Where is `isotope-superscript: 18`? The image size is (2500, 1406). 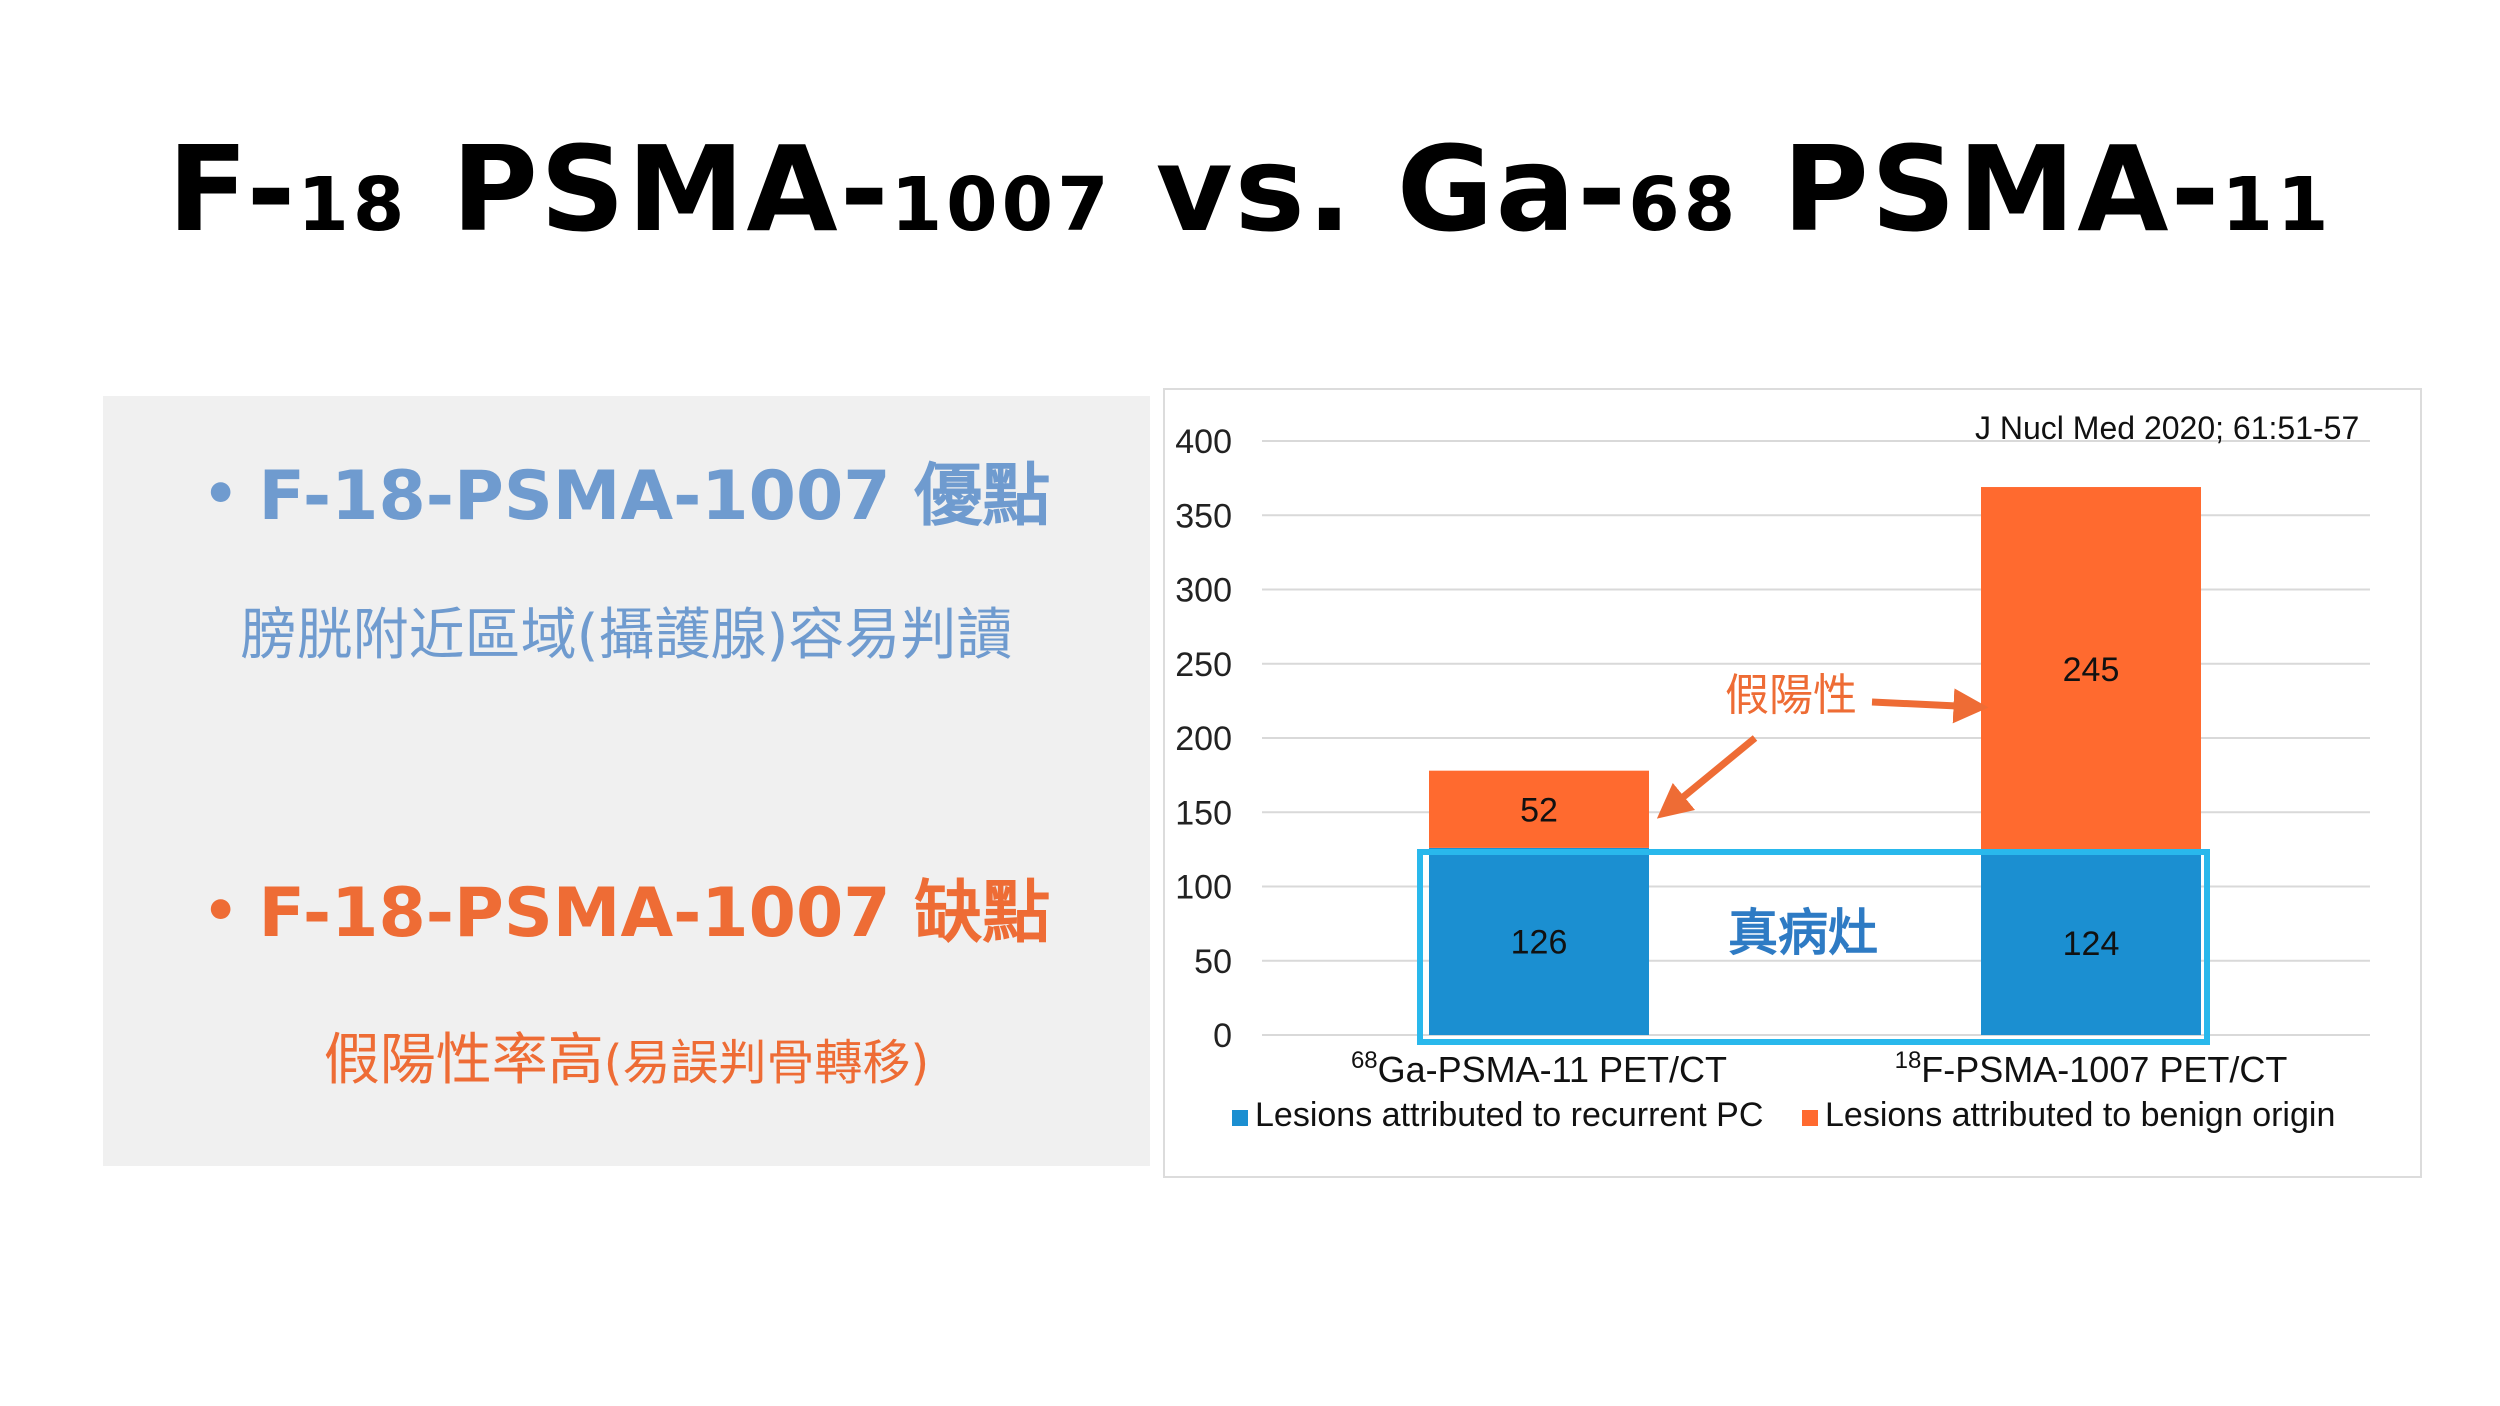
isotope-superscript: 18 is located at coordinates (1908, 1060).